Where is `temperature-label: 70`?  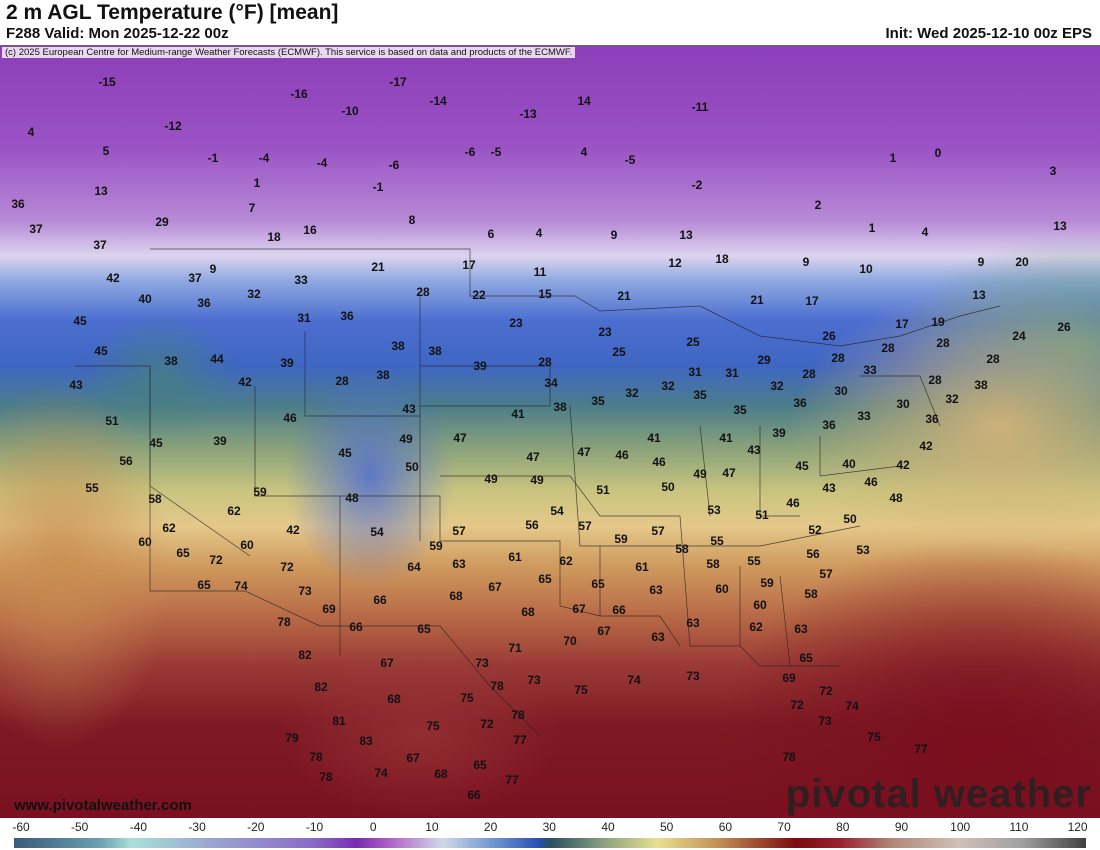 temperature-label: 70 is located at coordinates (570, 641).